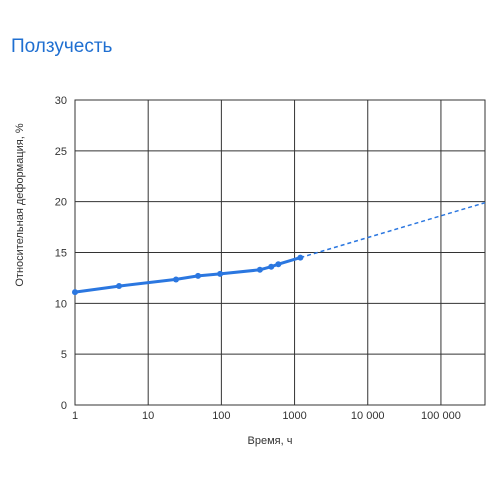 The image size is (500, 500). I want to click on x-tick-label: 1, so click(75, 416).